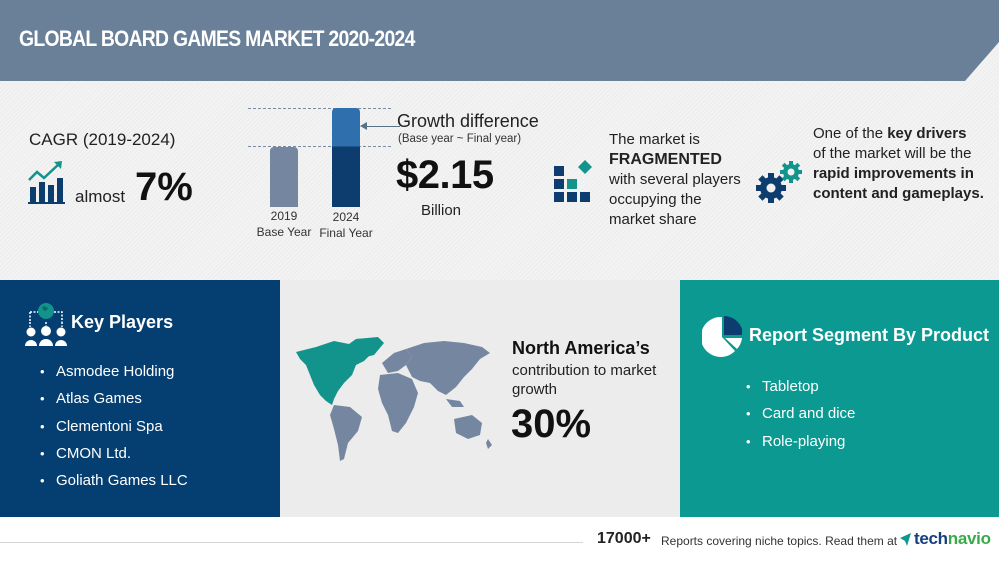 Image resolution: width=999 pixels, height=562 pixels. What do you see at coordinates (114, 481) in the screenshot?
I see `list-item: Goliath Games LLC` at bounding box center [114, 481].